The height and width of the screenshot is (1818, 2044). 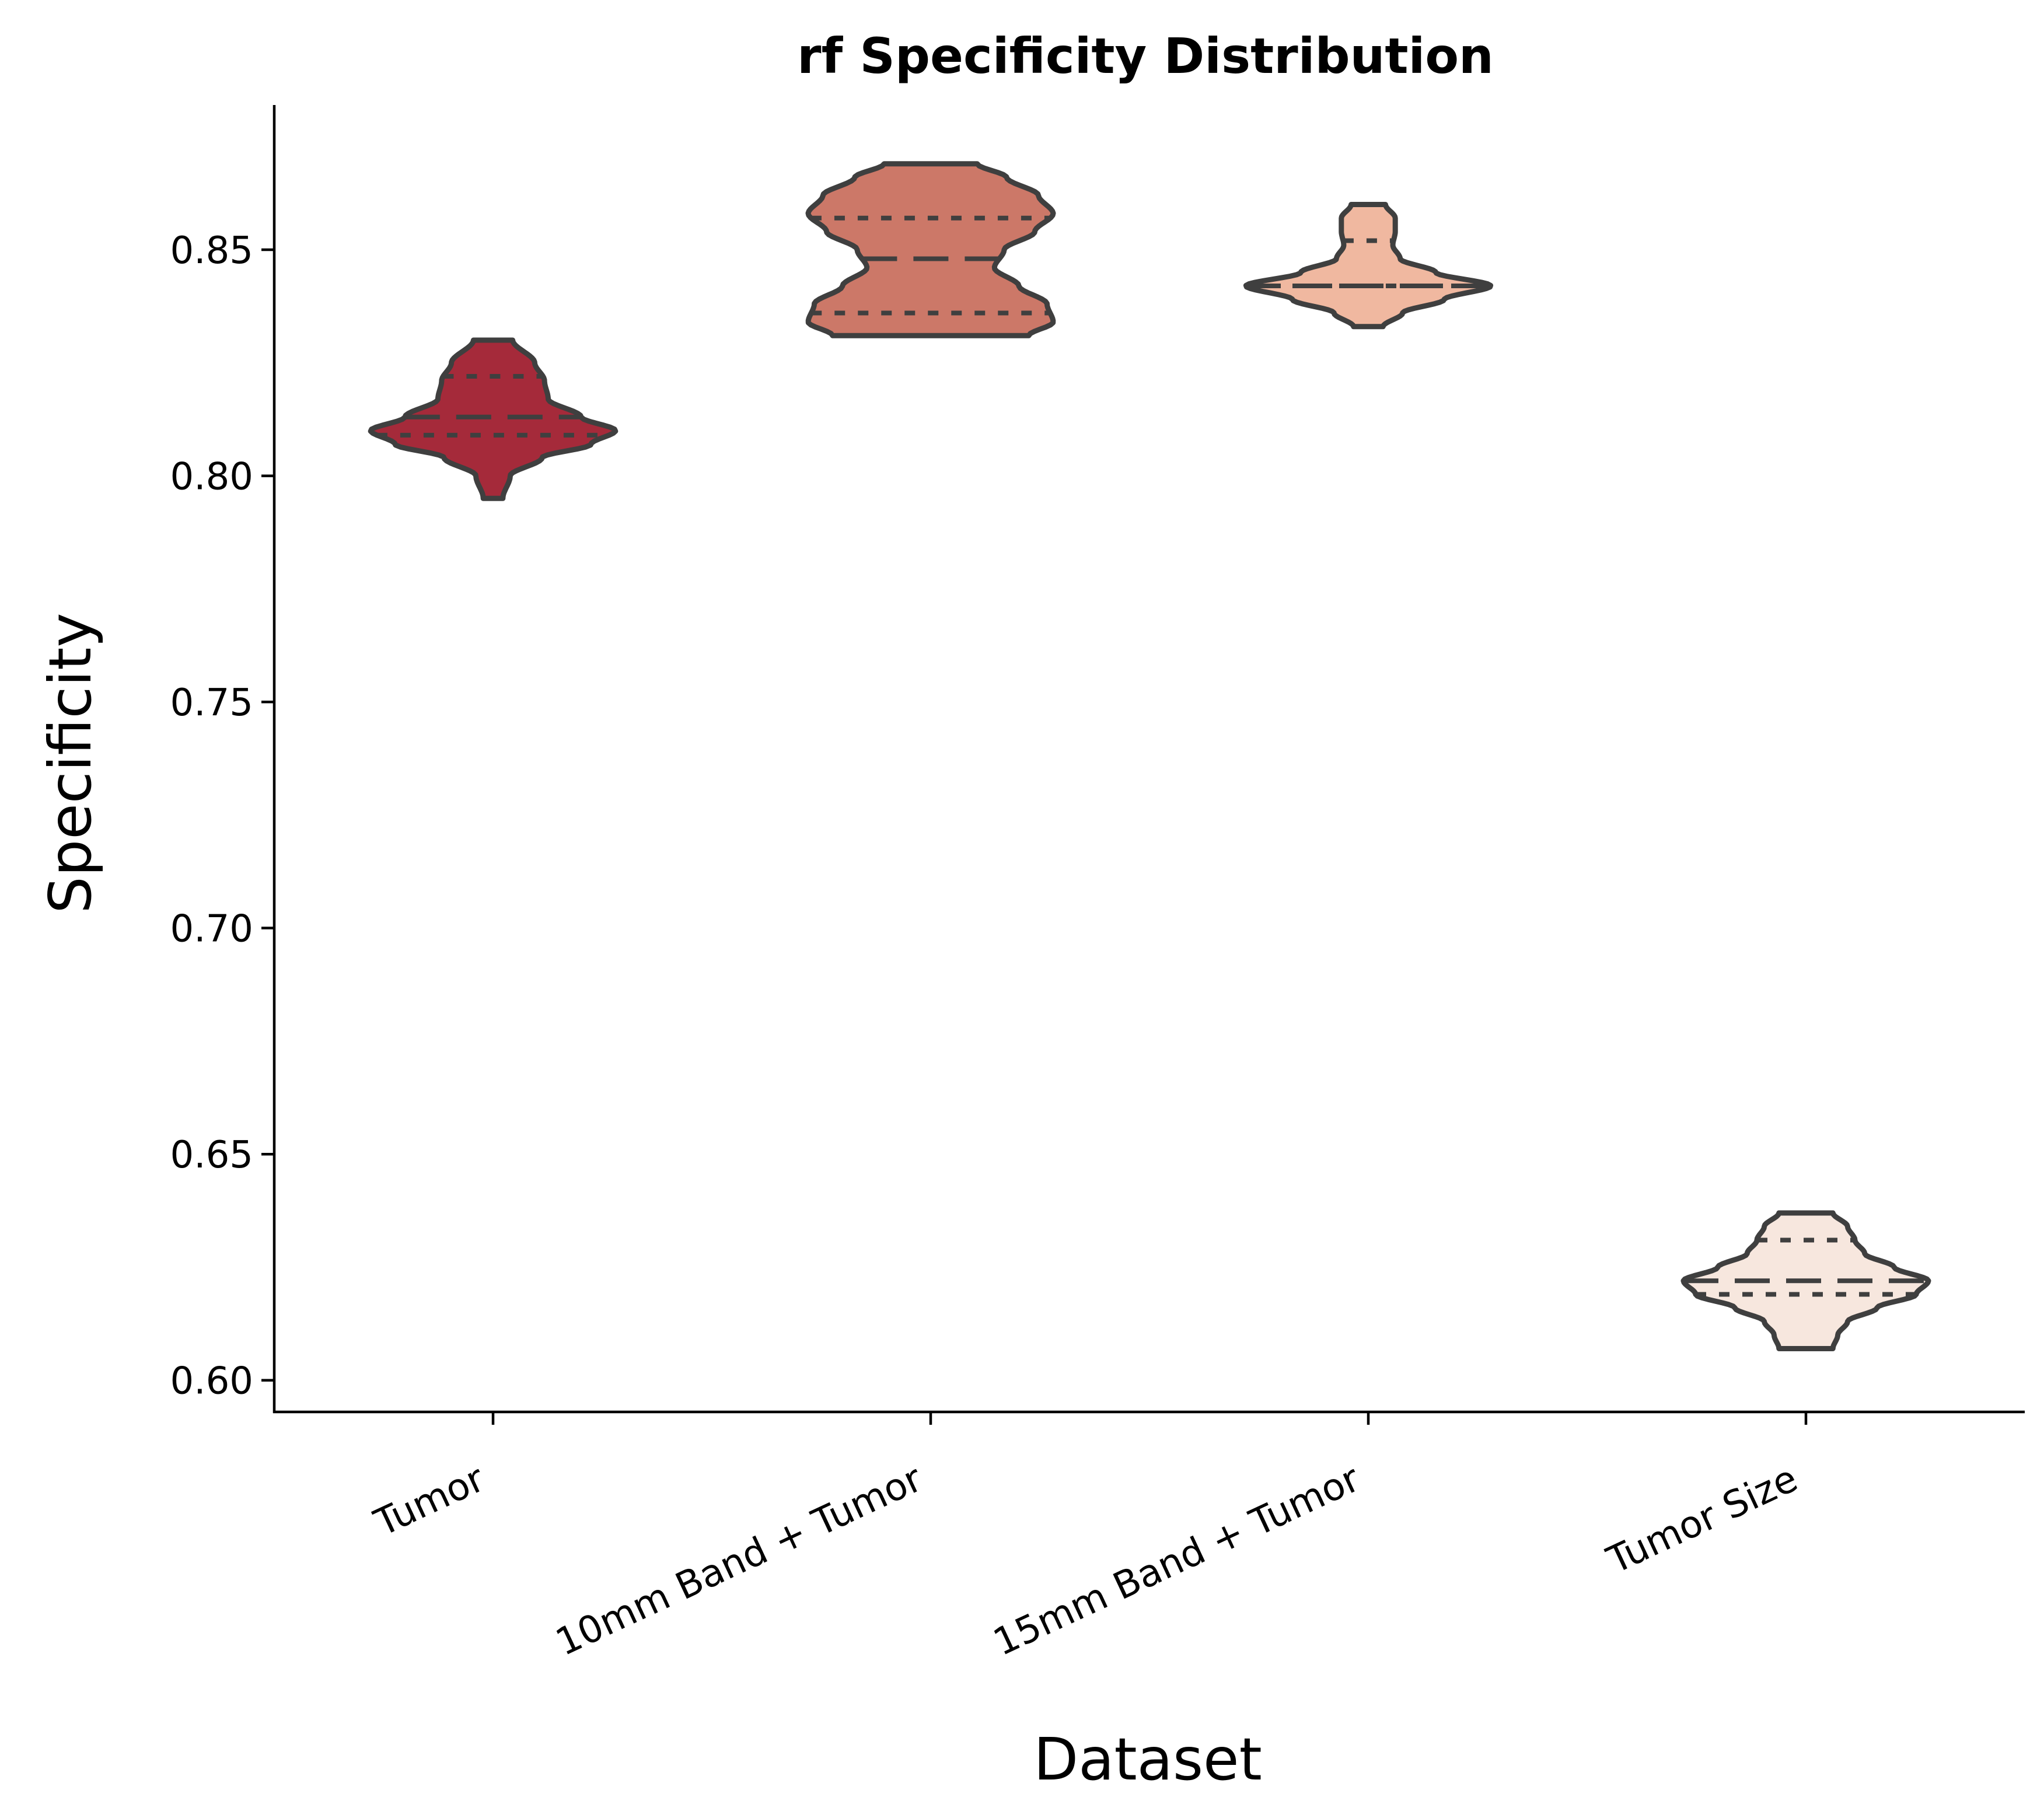 What do you see at coordinates (212, 477) in the screenshot?
I see `y-tick-label: 0.80` at bounding box center [212, 477].